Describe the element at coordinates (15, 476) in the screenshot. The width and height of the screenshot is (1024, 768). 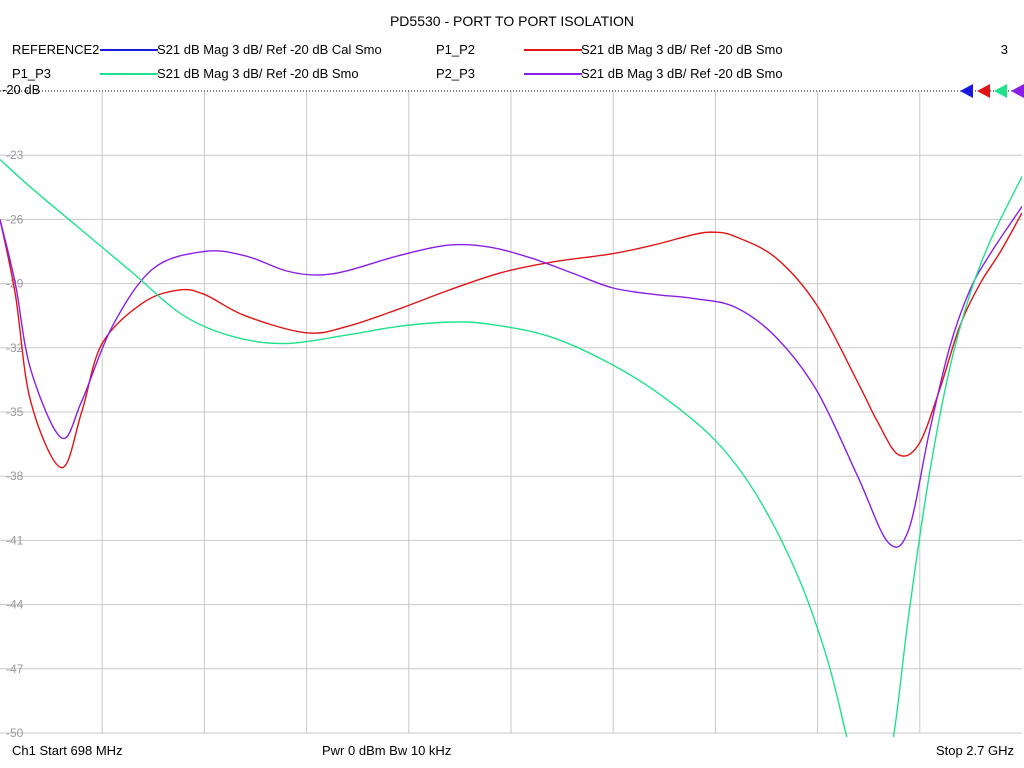
I see `y-tick-label: -38` at that location.